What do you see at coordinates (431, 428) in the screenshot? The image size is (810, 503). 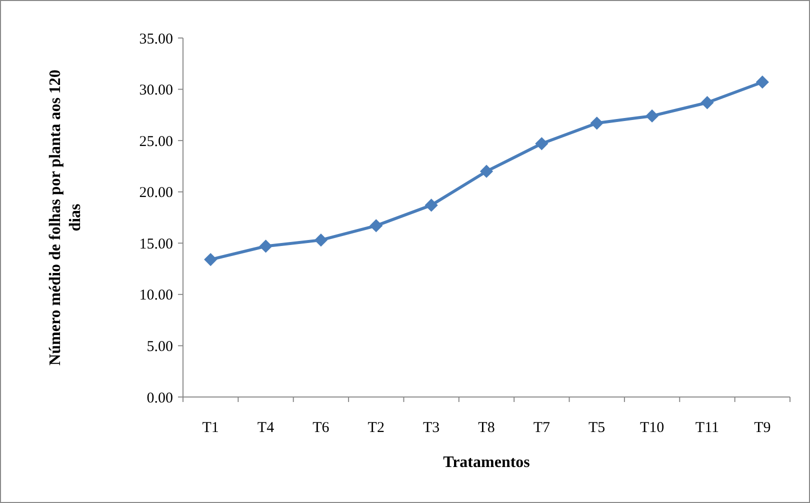 I see `x-tick-label: T3` at bounding box center [431, 428].